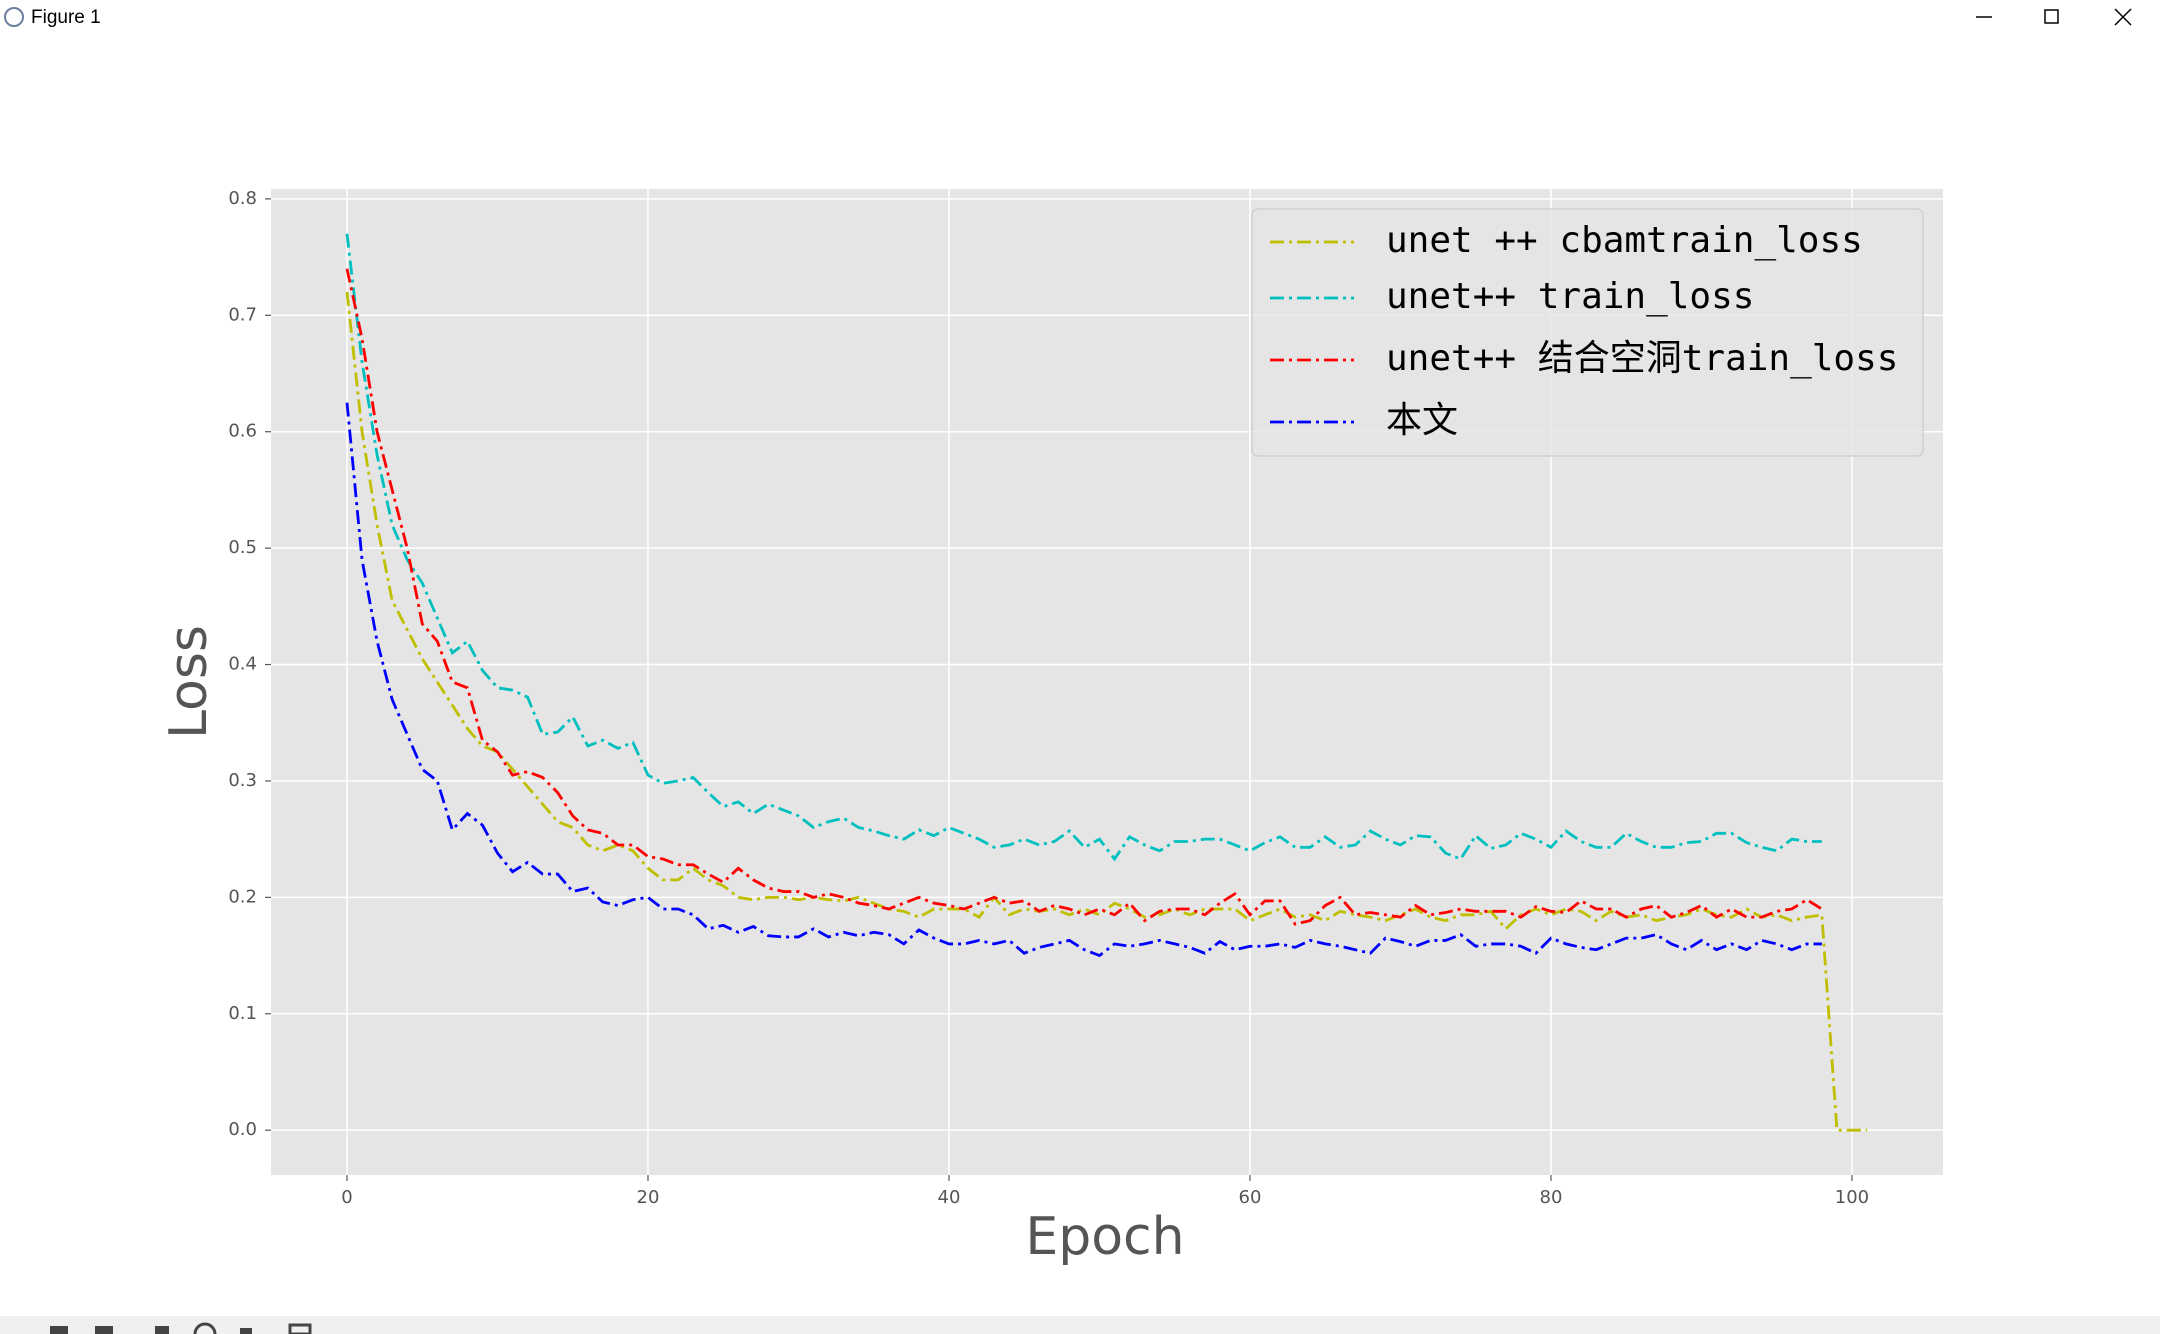  Describe the element at coordinates (2051, 16) in the screenshot. I see `restore-button` at that location.